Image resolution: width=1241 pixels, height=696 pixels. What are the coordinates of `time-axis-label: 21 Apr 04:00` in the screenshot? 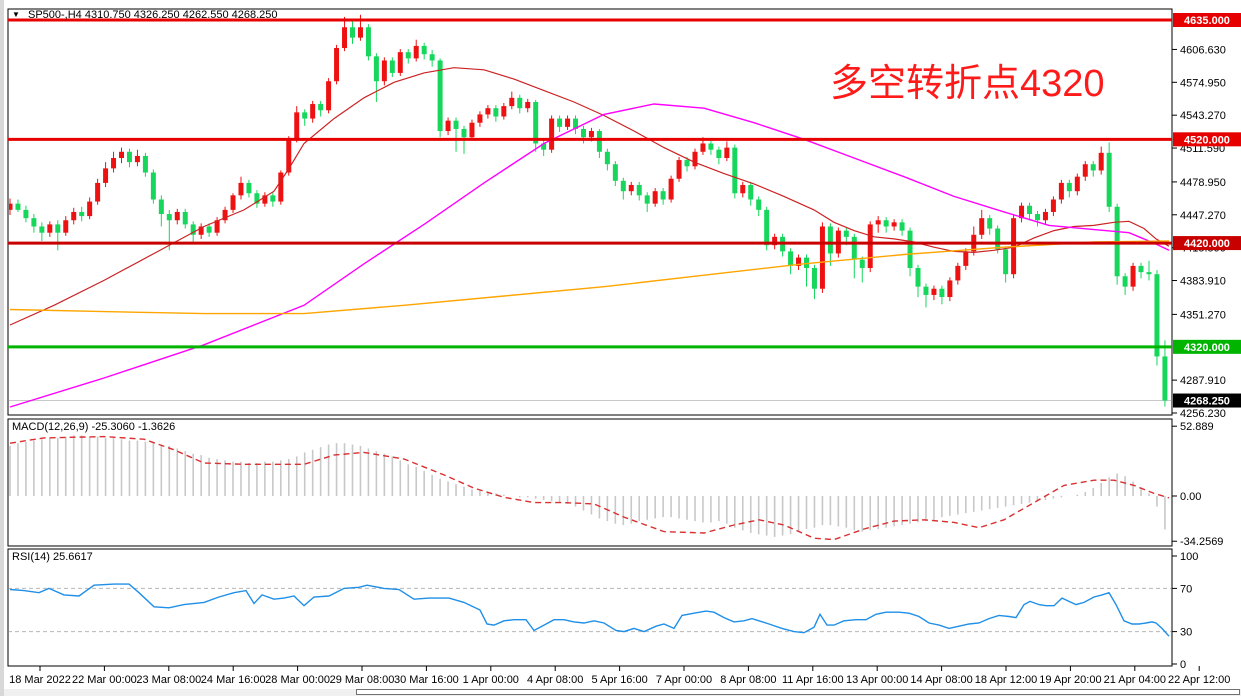 It's located at (1135, 680).